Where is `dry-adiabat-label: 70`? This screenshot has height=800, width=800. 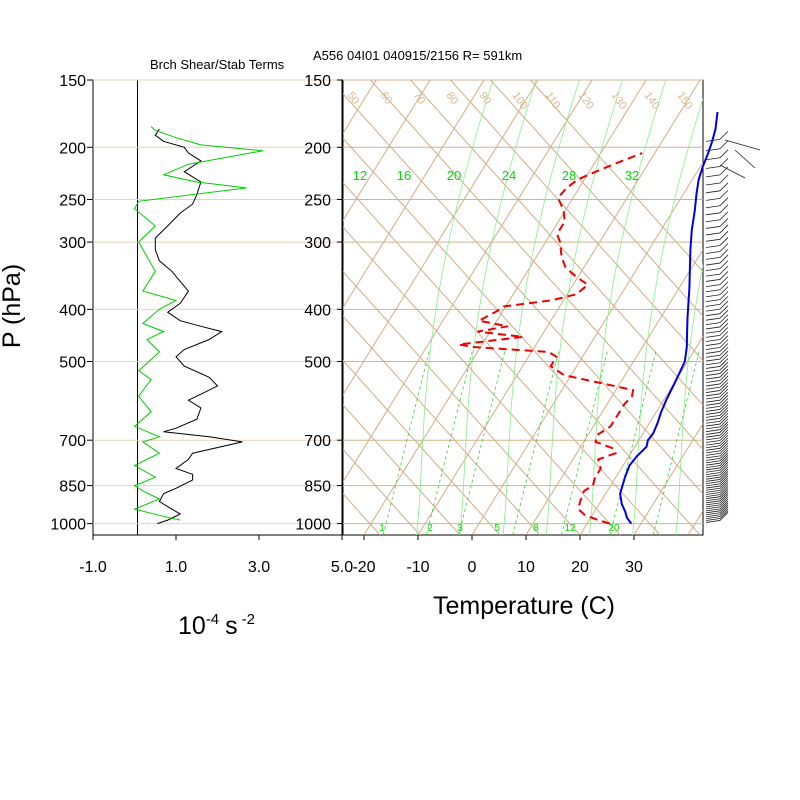 dry-adiabat-label: 70 is located at coordinates (419, 98).